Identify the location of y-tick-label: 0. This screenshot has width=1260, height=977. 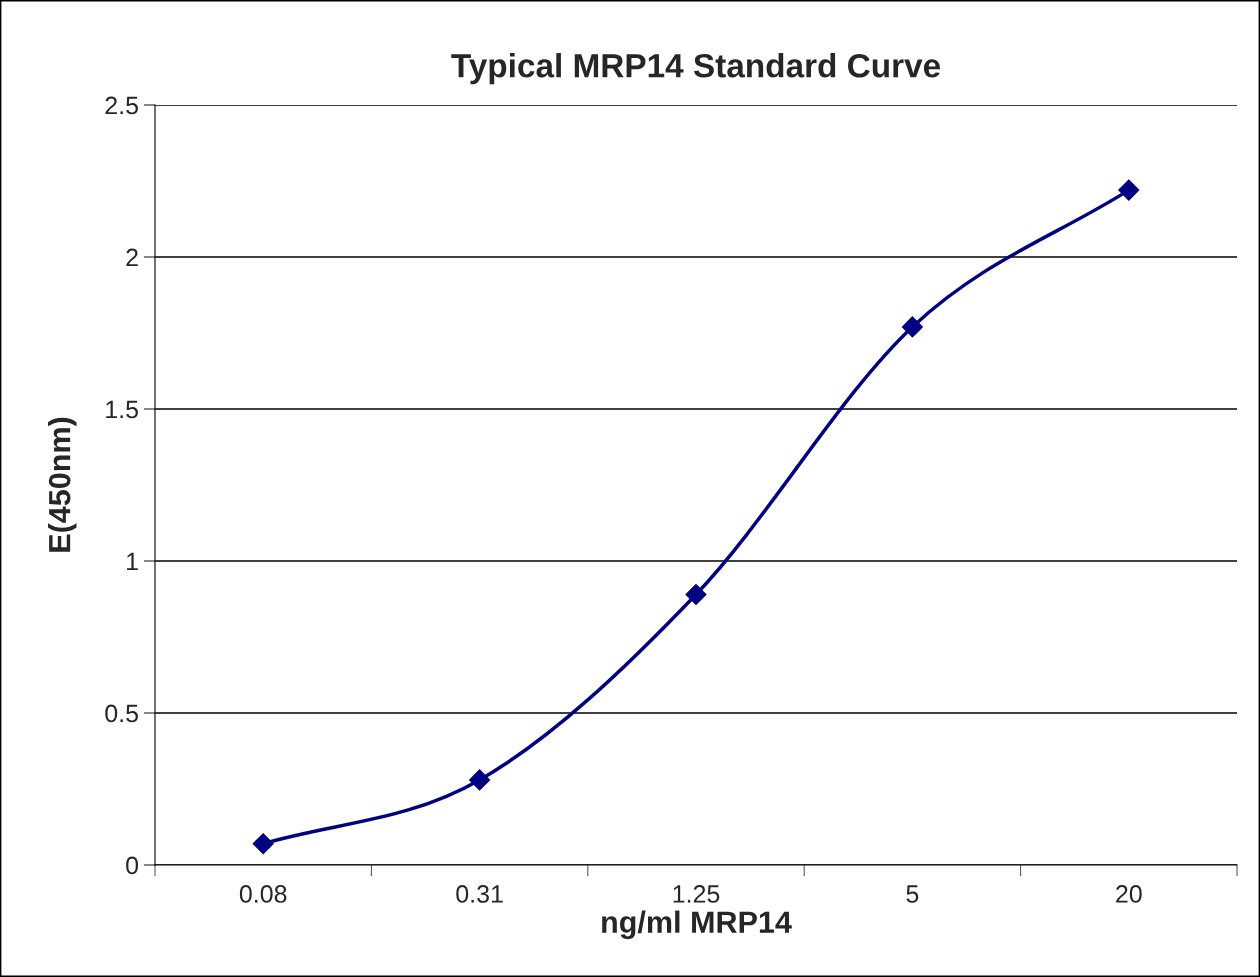
(132, 865).